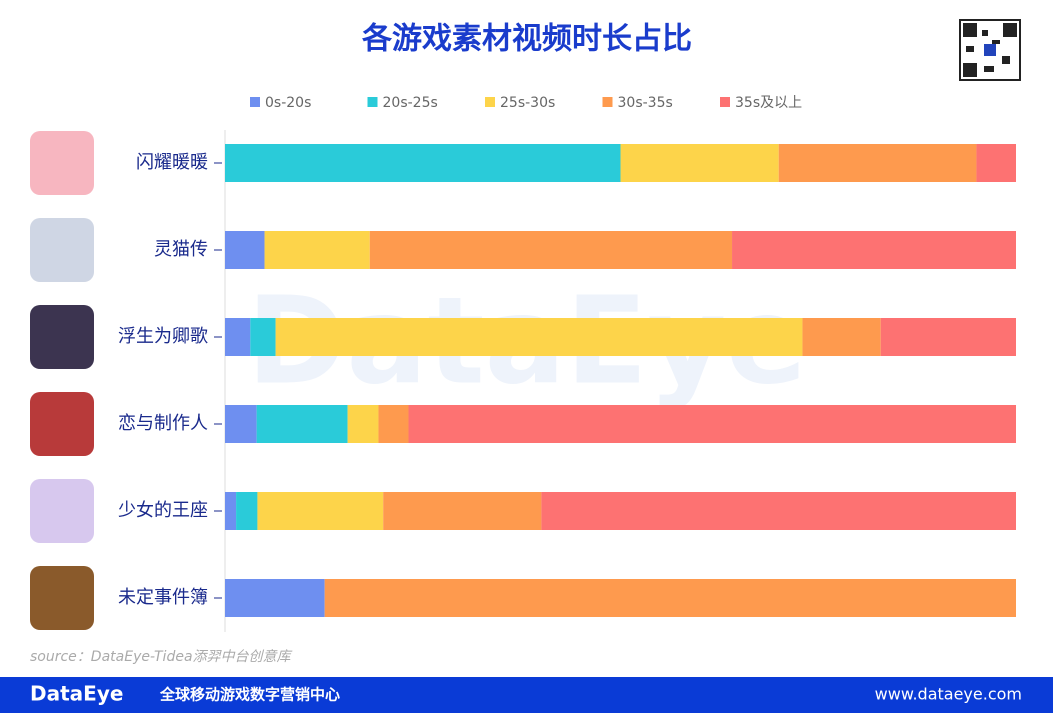 The image size is (1053, 713). I want to click on qr-code, so click(990, 50).